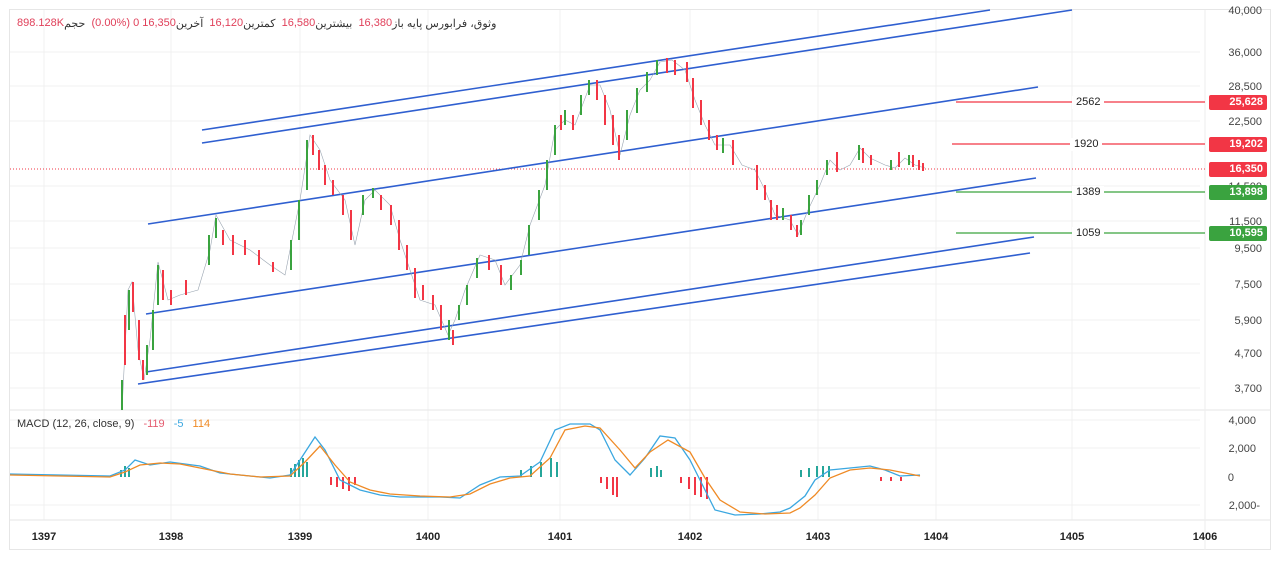  Describe the element at coordinates (1238, 102) in the screenshot. I see `price-tag-25628: 25,628` at that location.